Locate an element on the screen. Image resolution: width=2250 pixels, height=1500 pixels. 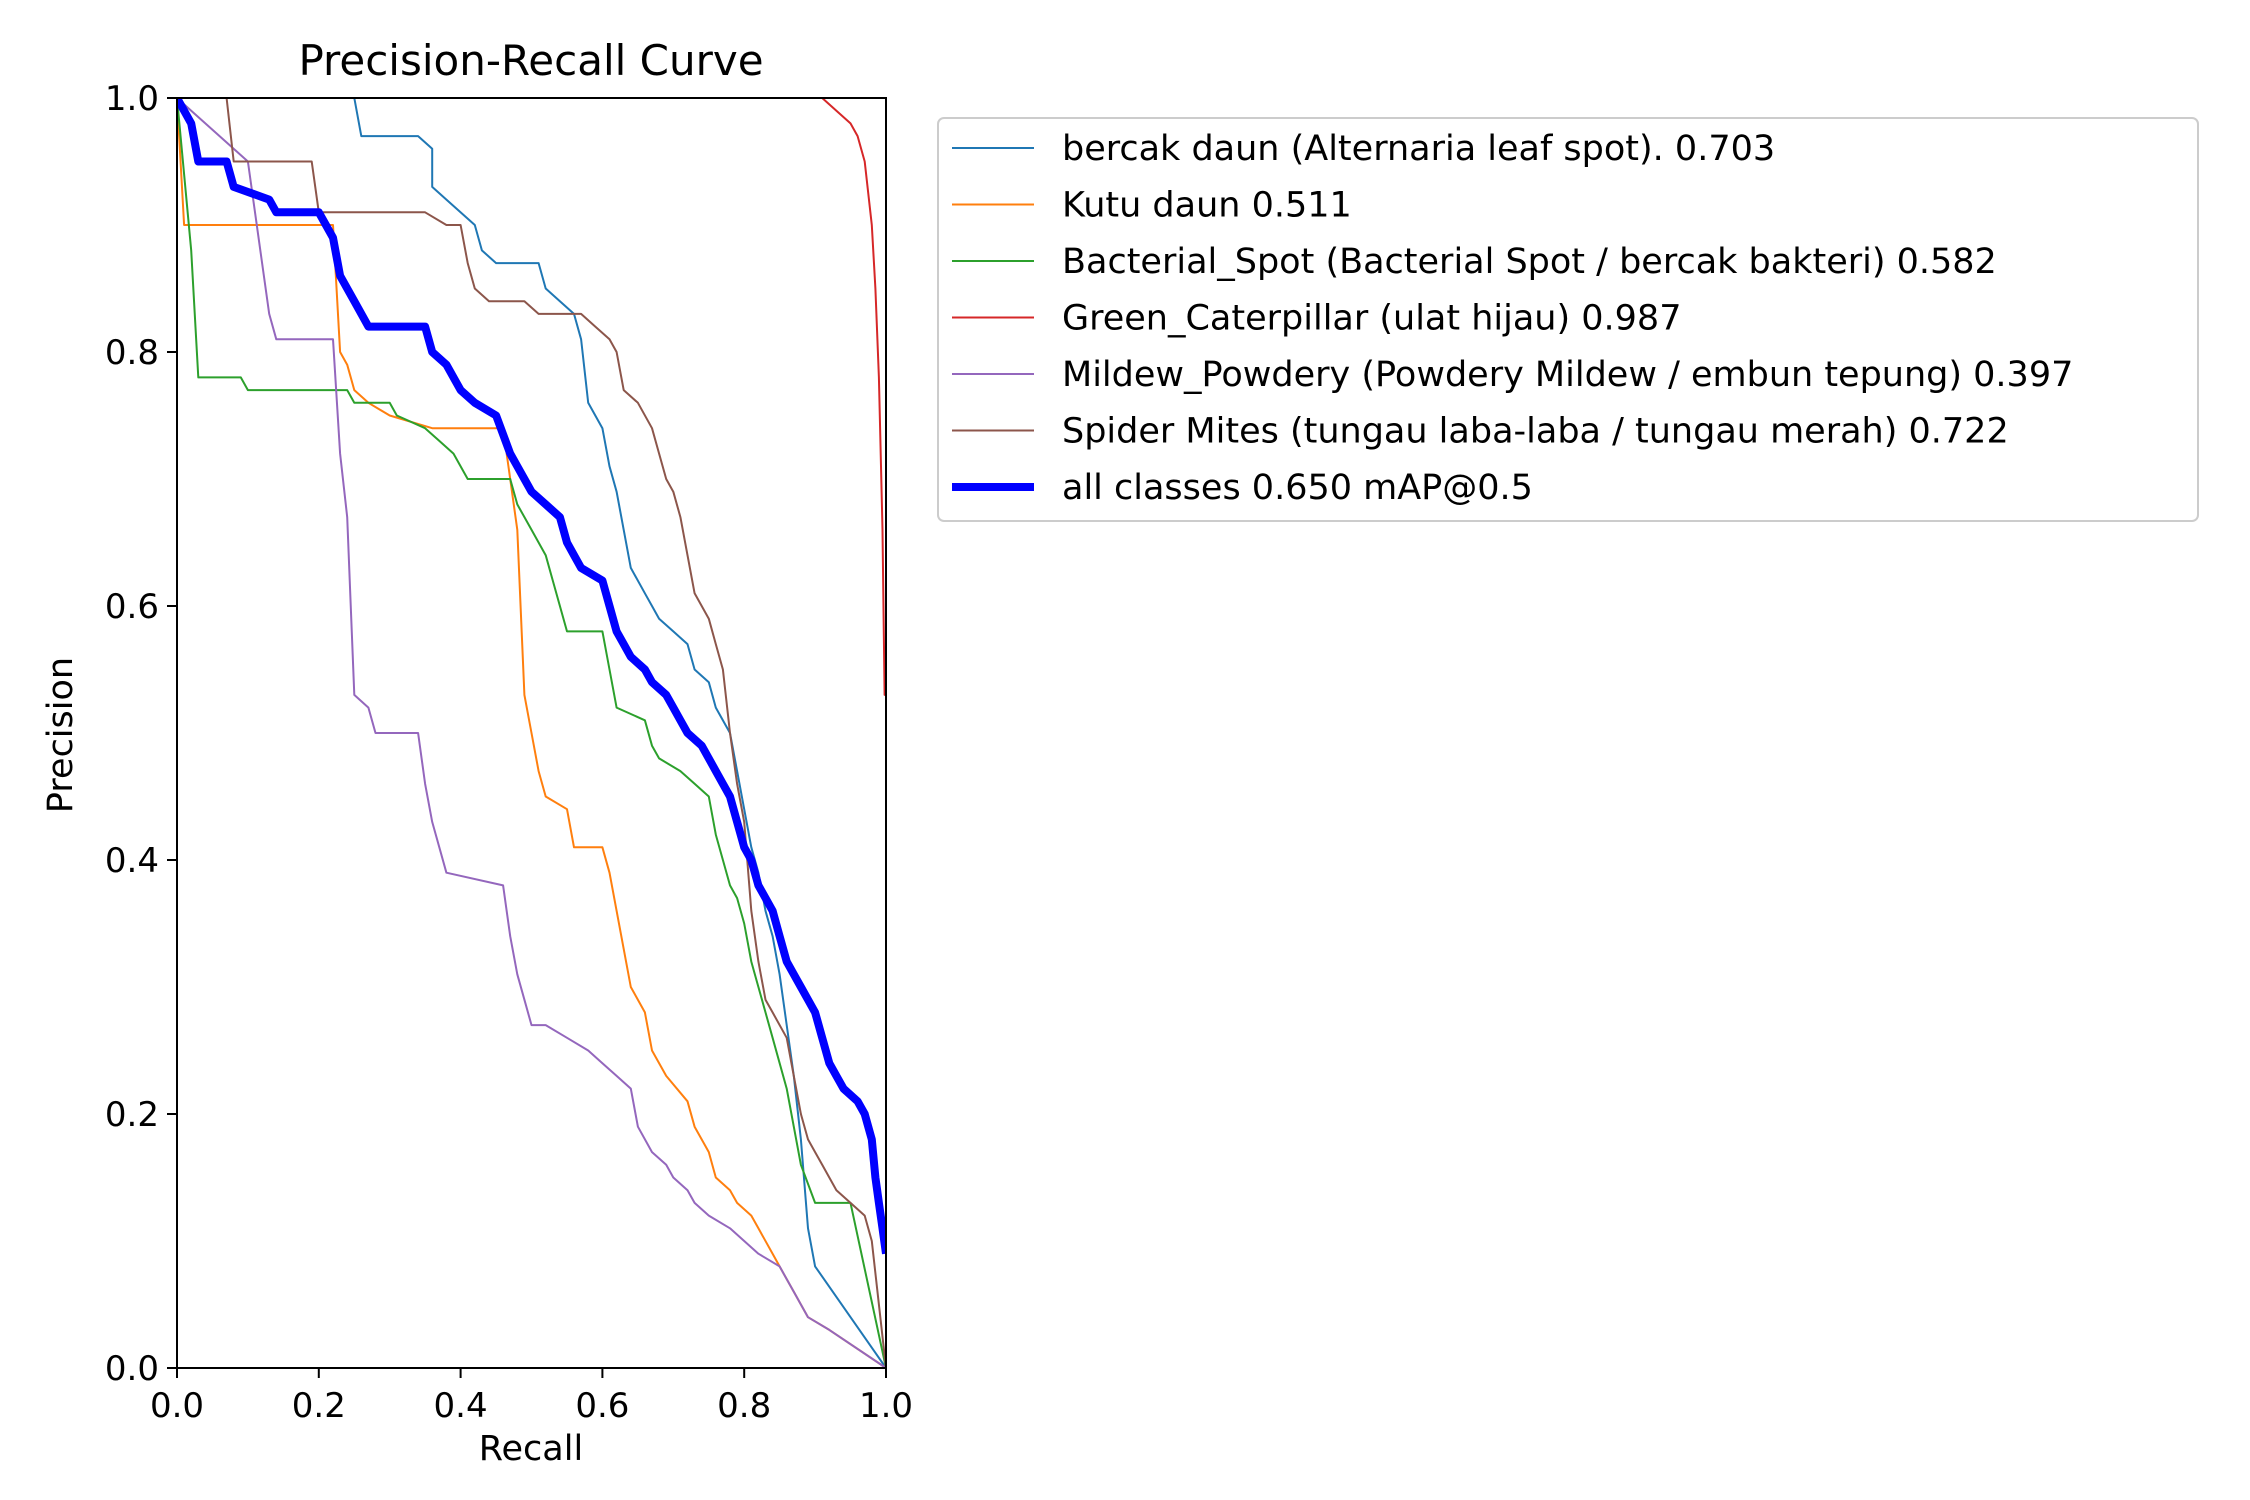
y-tick-label: 0.4 is located at coordinates (132, 861).